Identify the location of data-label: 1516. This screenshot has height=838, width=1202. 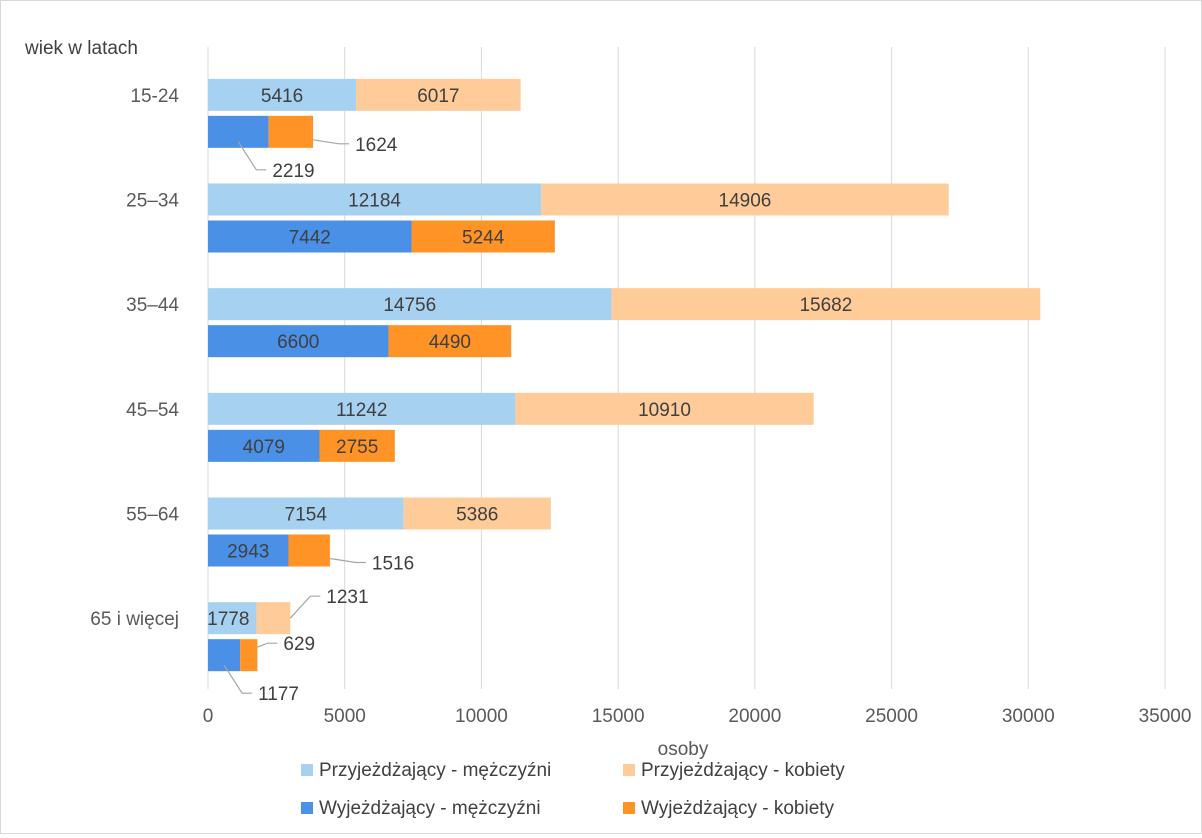
(393, 564).